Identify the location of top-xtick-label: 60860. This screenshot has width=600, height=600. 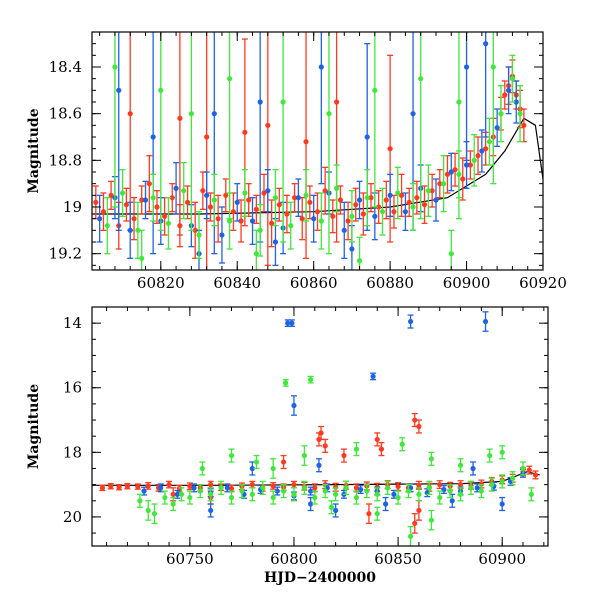
(314, 283).